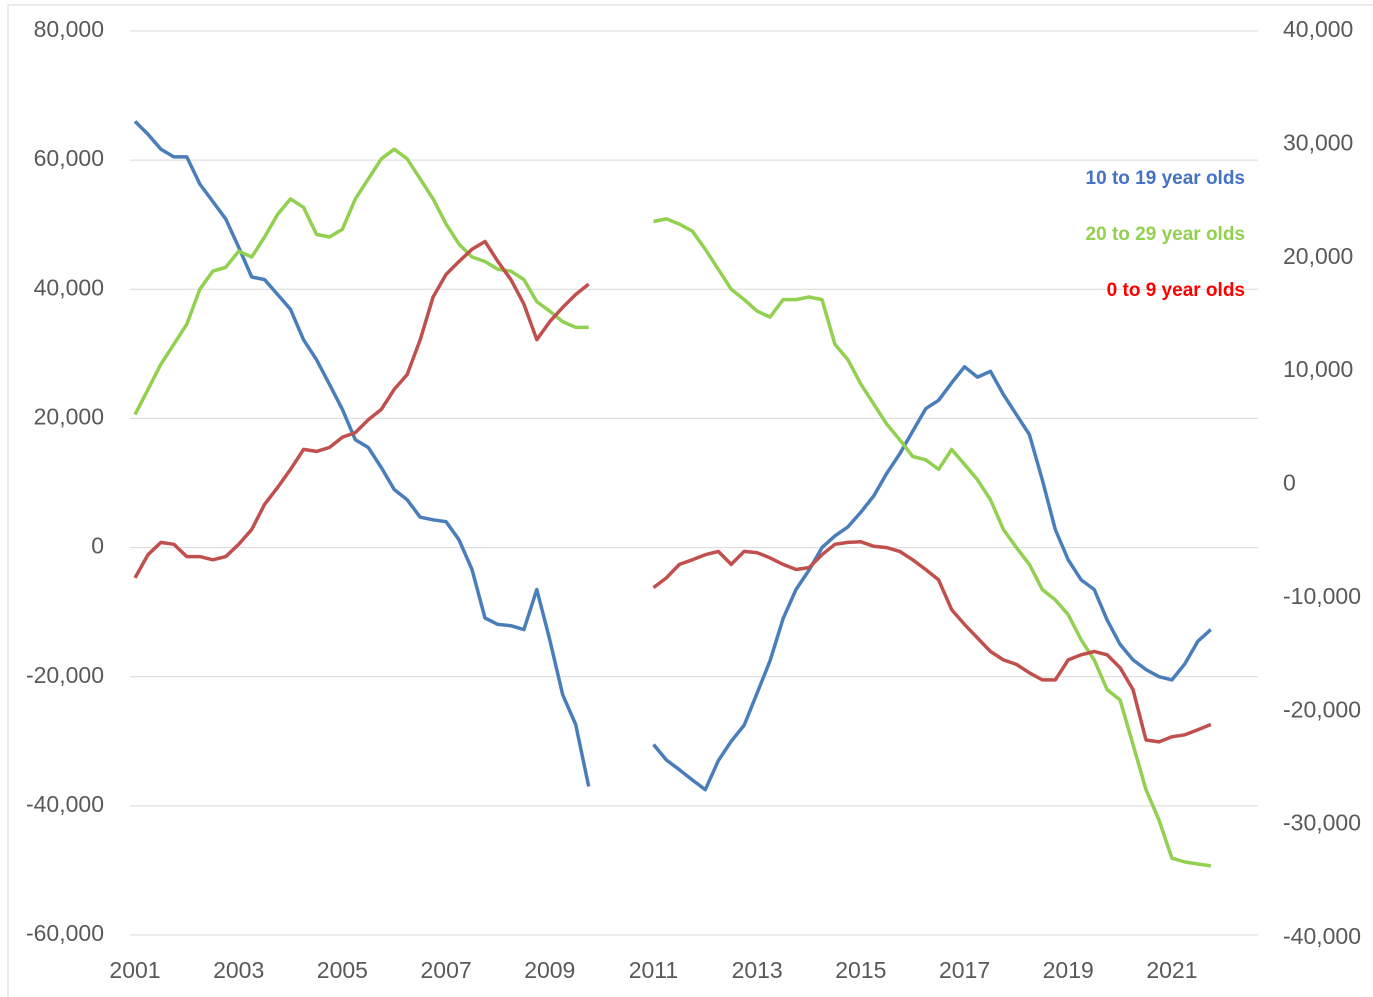  I want to click on y-tick-label: 40,000, so click(69, 287).